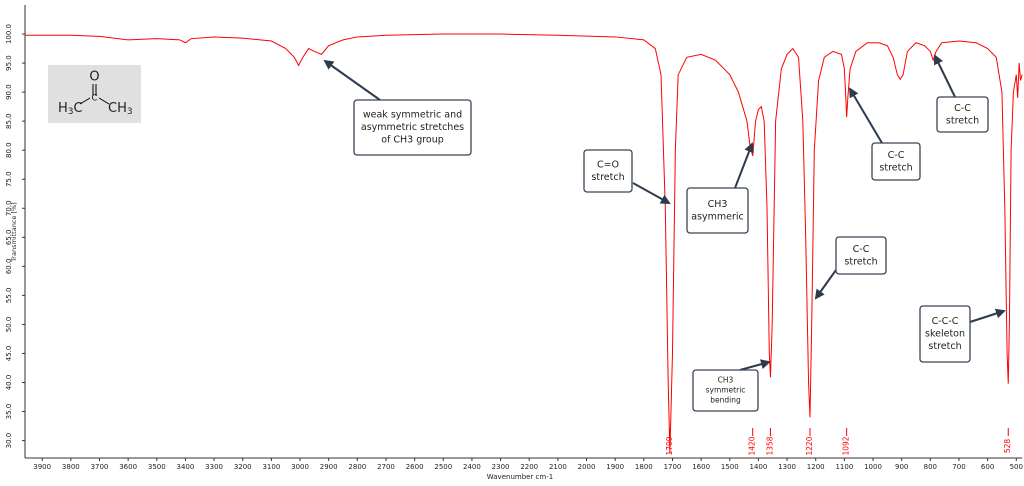 The width and height of the screenshot is (1024, 486). Describe the element at coordinates (157, 467) in the screenshot. I see `x-tick-label: 3500` at that location.